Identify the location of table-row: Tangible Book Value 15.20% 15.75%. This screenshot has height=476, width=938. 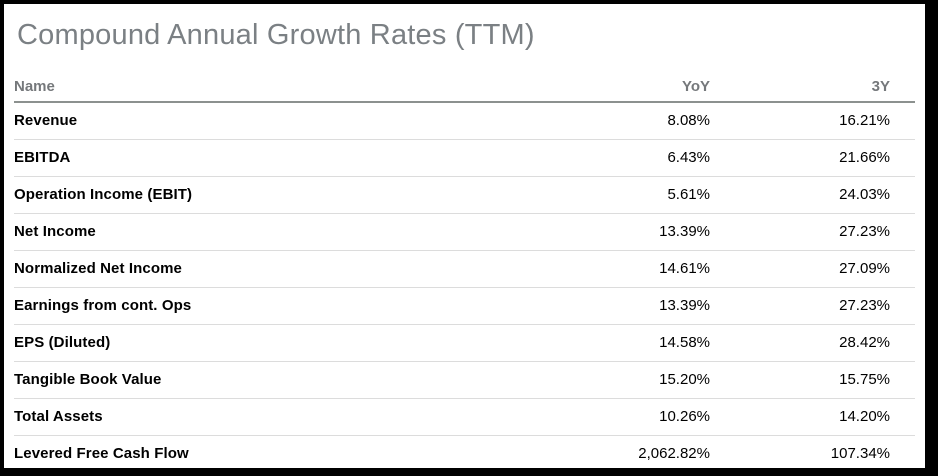
(464, 380).